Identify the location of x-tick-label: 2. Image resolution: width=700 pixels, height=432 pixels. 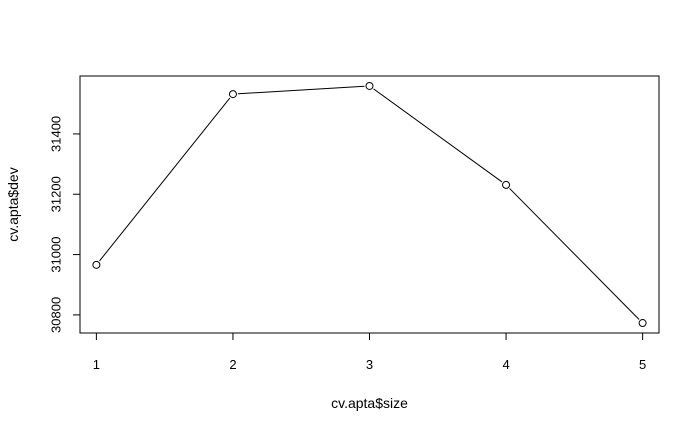
(232, 364).